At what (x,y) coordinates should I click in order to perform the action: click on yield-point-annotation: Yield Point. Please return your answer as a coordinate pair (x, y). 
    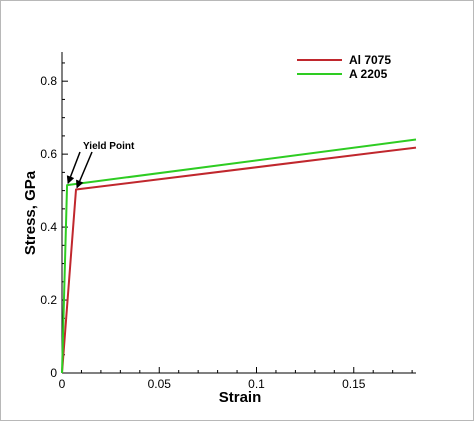
    Looking at the image, I should click on (100, 165).